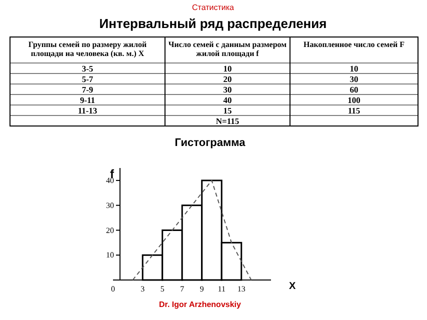 The width and height of the screenshot is (427, 320). I want to click on line-series, so click(192, 230).